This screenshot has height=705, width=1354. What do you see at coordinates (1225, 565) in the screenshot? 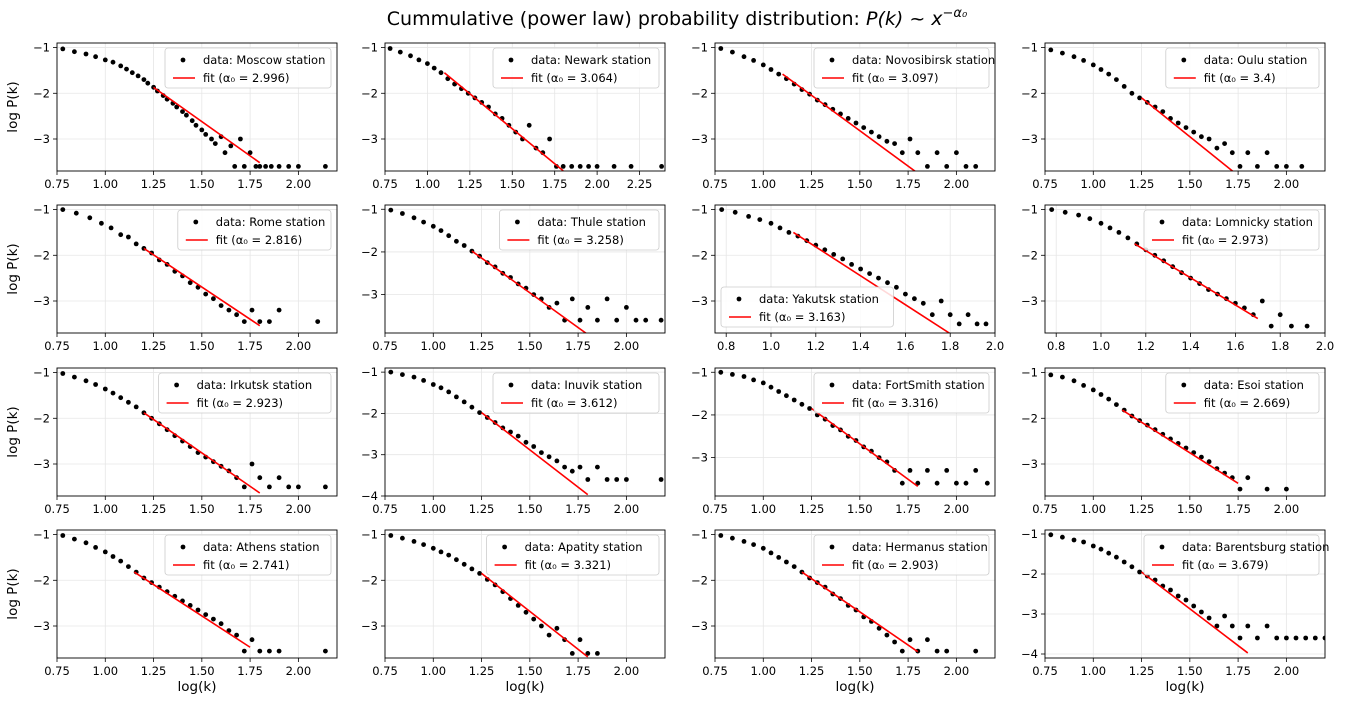
I see `legend-fit-label: fit (α₀ = 3.679)` at bounding box center [1225, 565].